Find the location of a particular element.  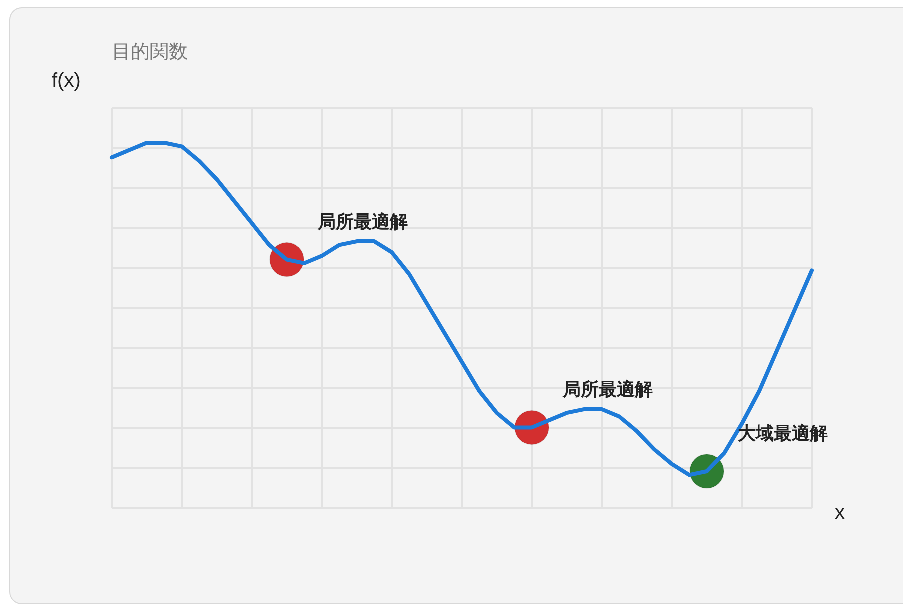

y-axis-title: f(x) is located at coordinates (66, 81).